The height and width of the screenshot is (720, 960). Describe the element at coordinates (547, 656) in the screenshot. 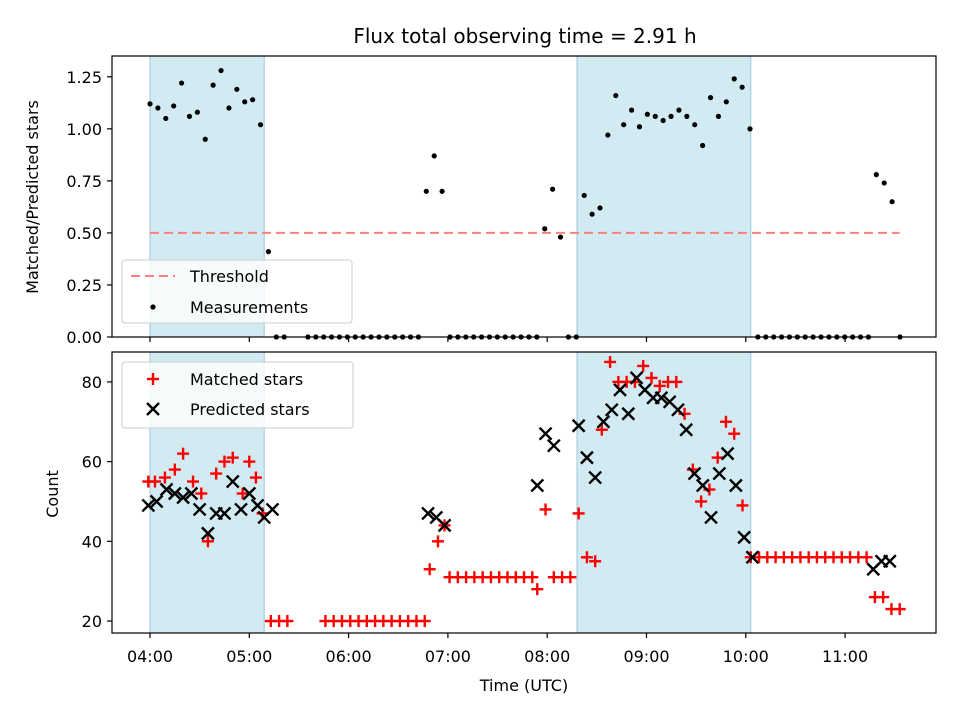

I see `x-tick-label: 08:00` at that location.